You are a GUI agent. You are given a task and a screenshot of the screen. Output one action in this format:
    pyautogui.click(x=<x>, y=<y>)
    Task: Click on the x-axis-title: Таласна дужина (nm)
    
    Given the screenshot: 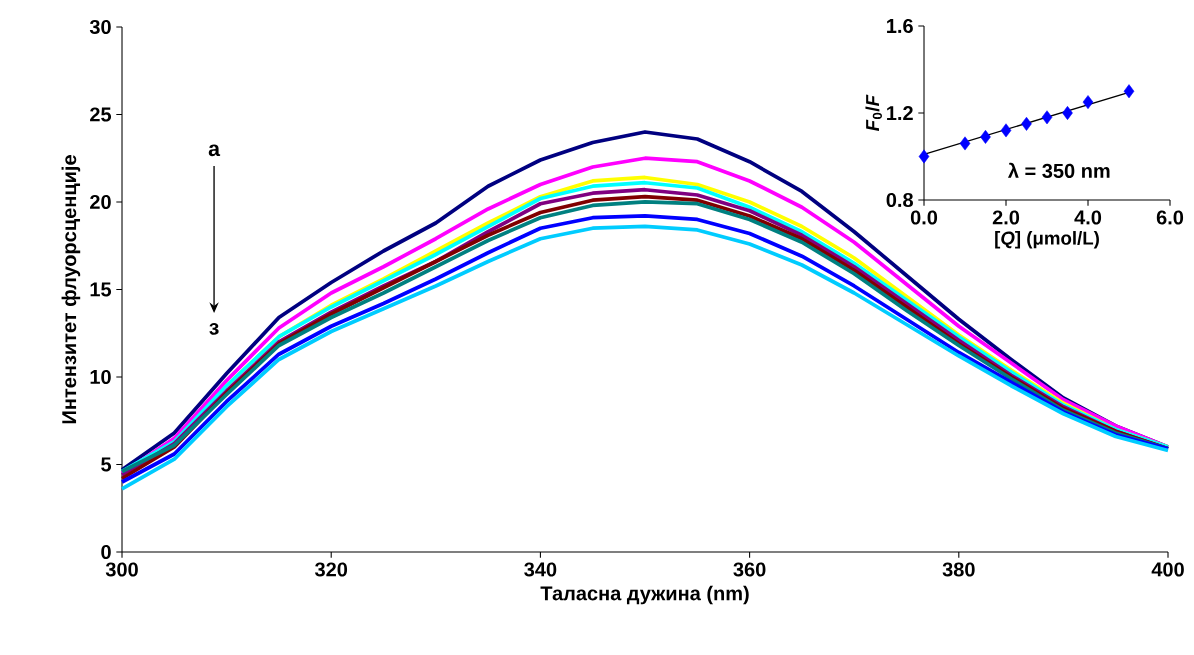 What is the action you would take?
    pyautogui.click(x=644, y=595)
    